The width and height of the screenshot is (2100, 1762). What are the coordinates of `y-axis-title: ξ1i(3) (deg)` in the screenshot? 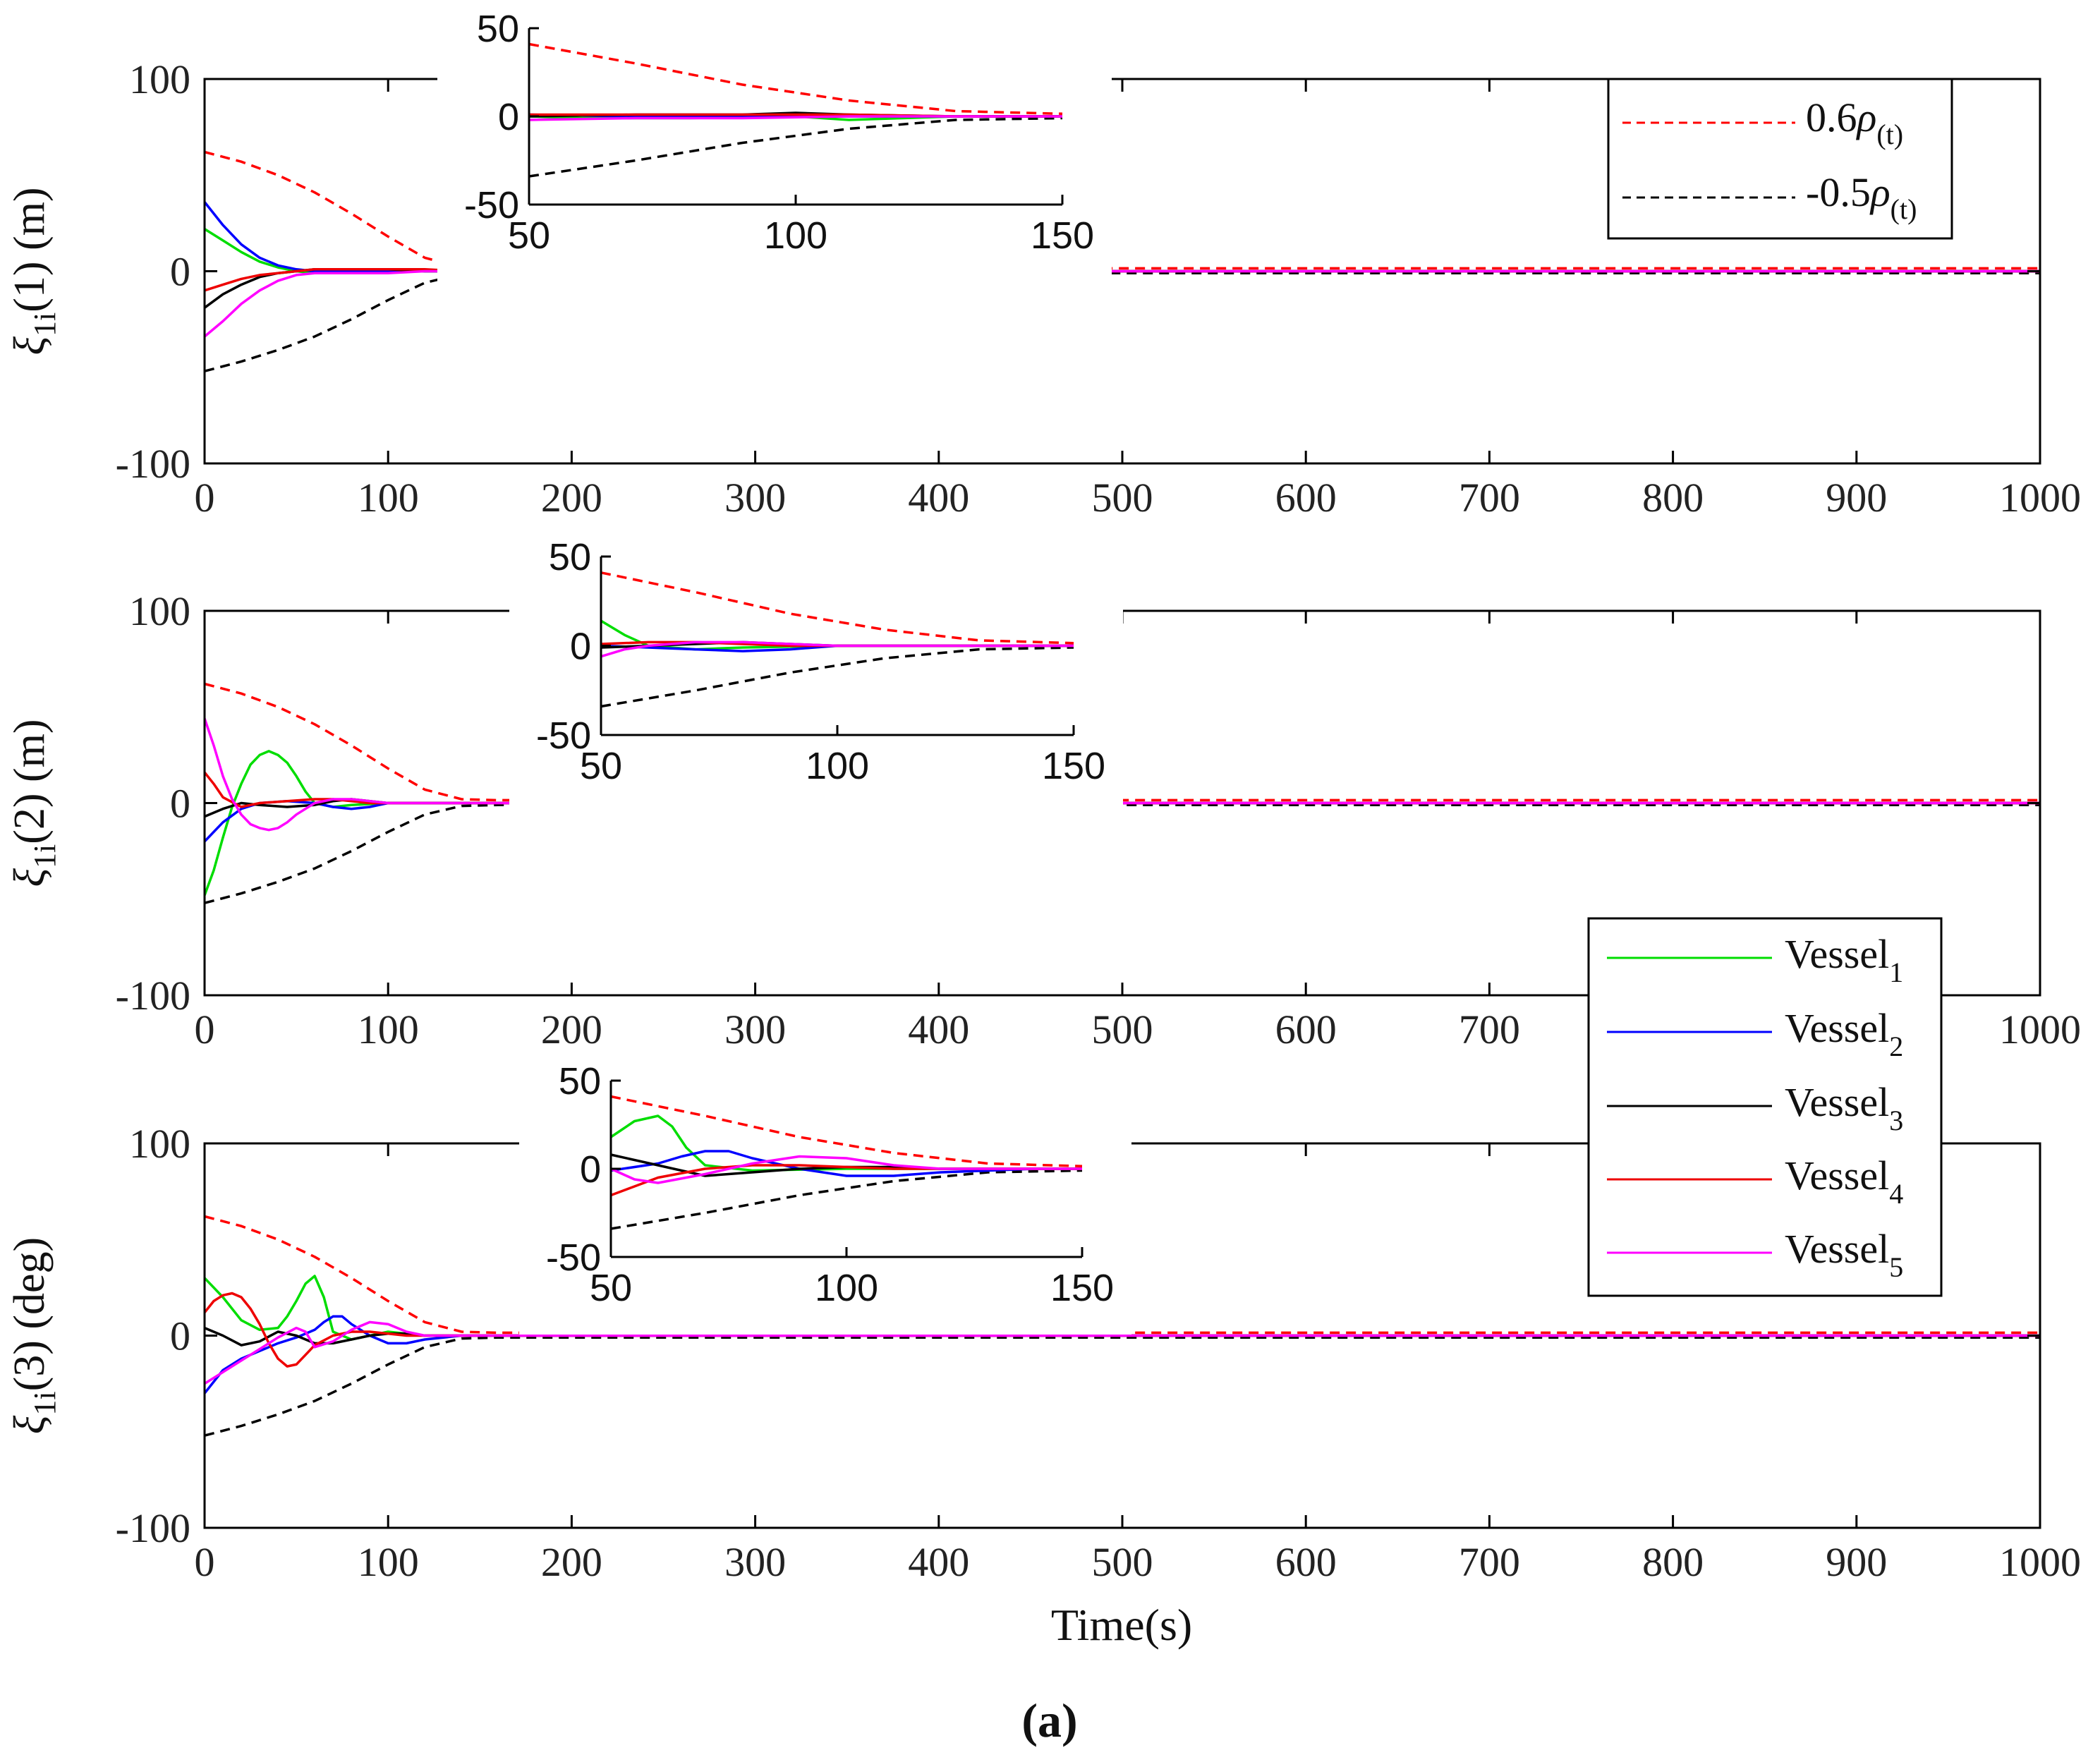 It's located at (34, 1335).